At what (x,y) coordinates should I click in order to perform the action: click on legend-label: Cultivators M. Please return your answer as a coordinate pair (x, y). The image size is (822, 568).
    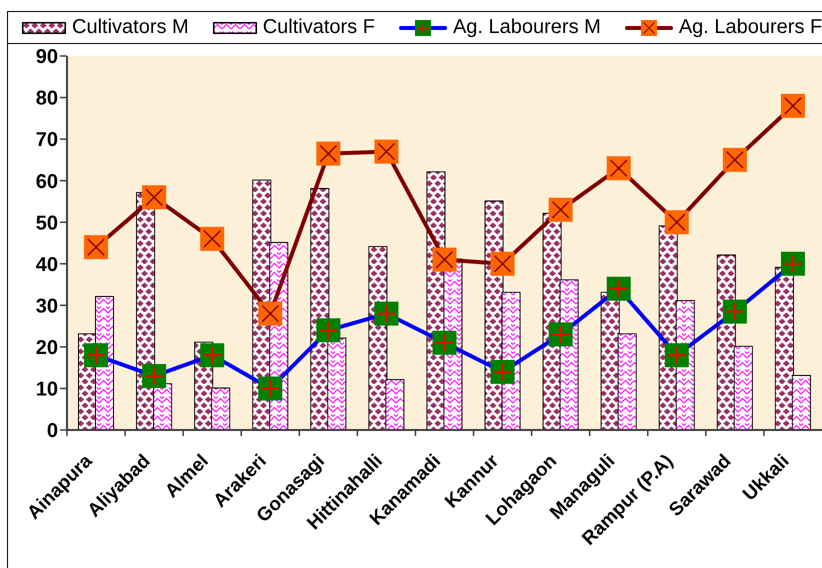
    Looking at the image, I should click on (130, 27).